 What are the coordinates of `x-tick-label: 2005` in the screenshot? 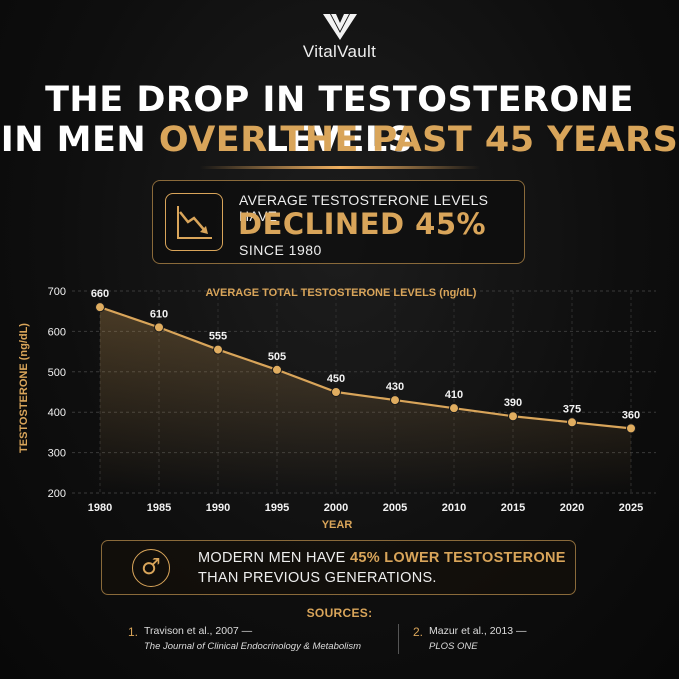 It's located at (395, 508).